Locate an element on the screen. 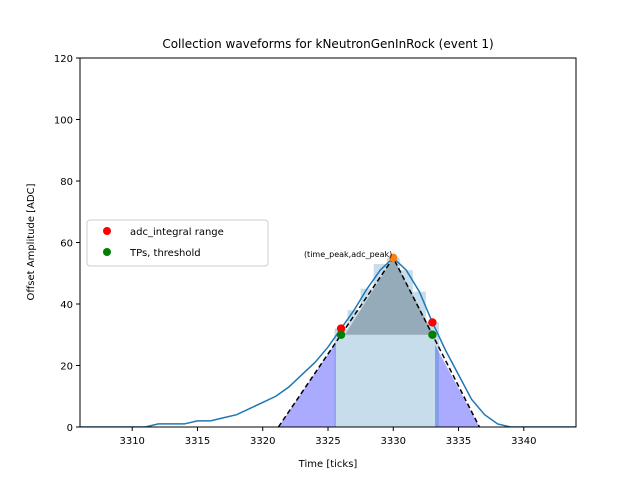 This screenshot has width=640, height=480. x-axis-ticks: 3310 3315 3320 3325 3330 3335 3340 is located at coordinates (328, 437).